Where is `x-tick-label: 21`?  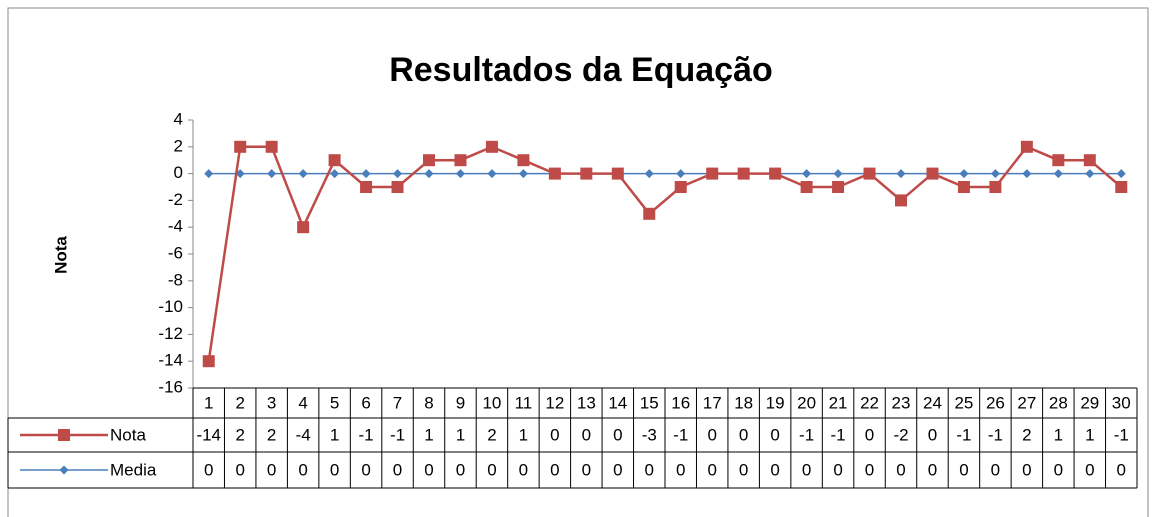
x-tick-label: 21 is located at coordinates (838, 402).